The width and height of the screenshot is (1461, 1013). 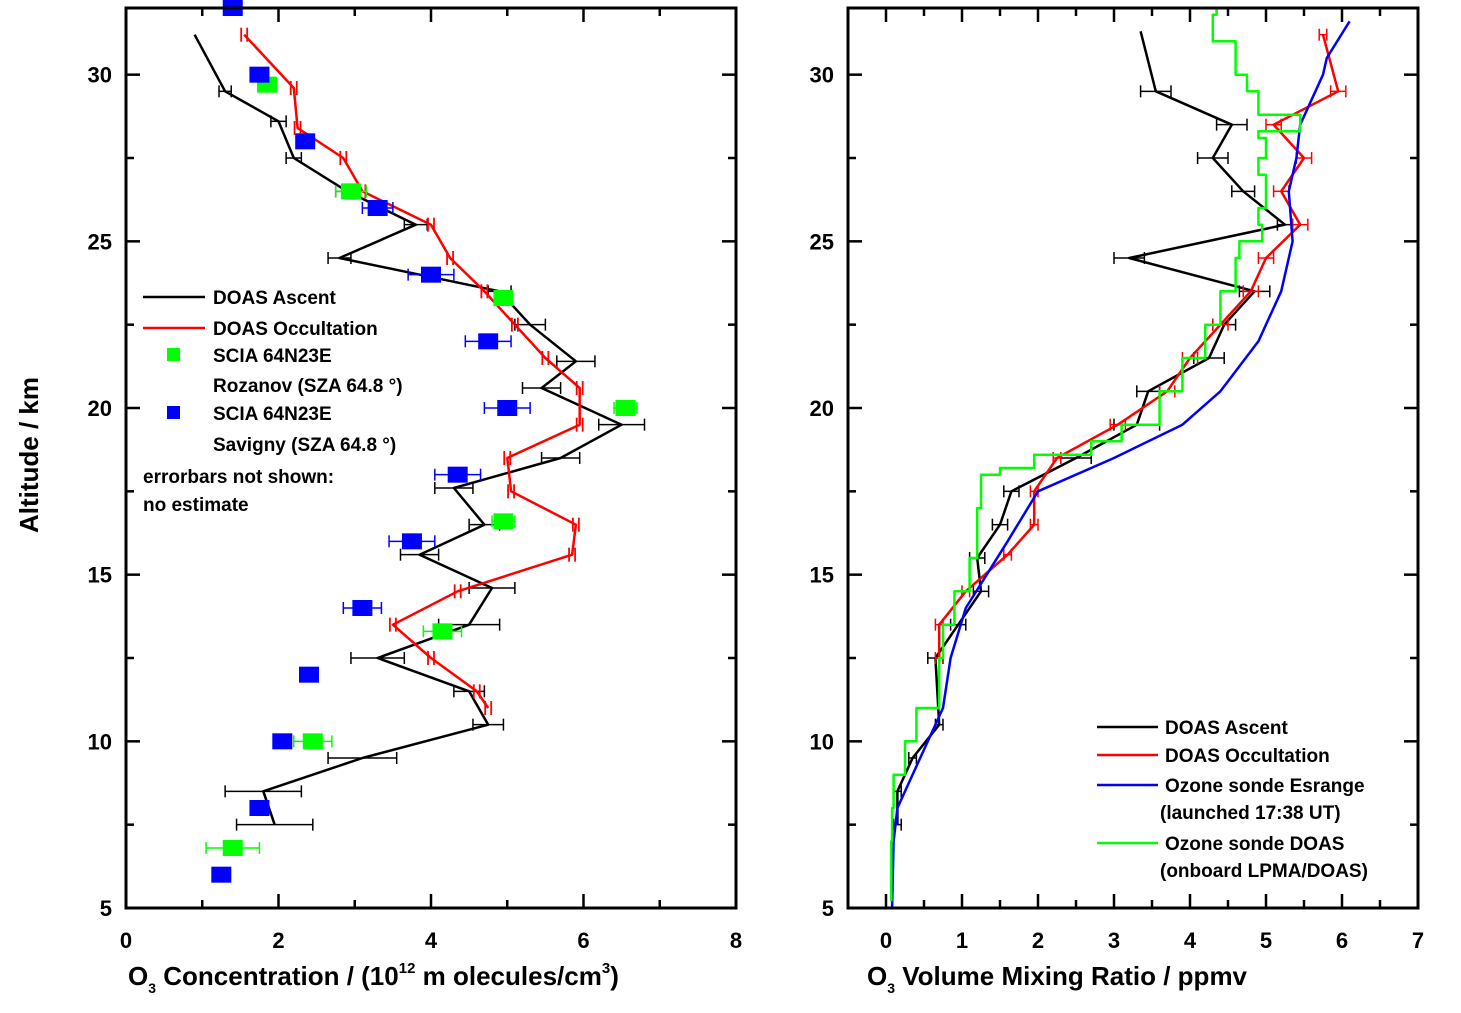 I want to click on x-tick-label: 5, so click(x=1266, y=940).